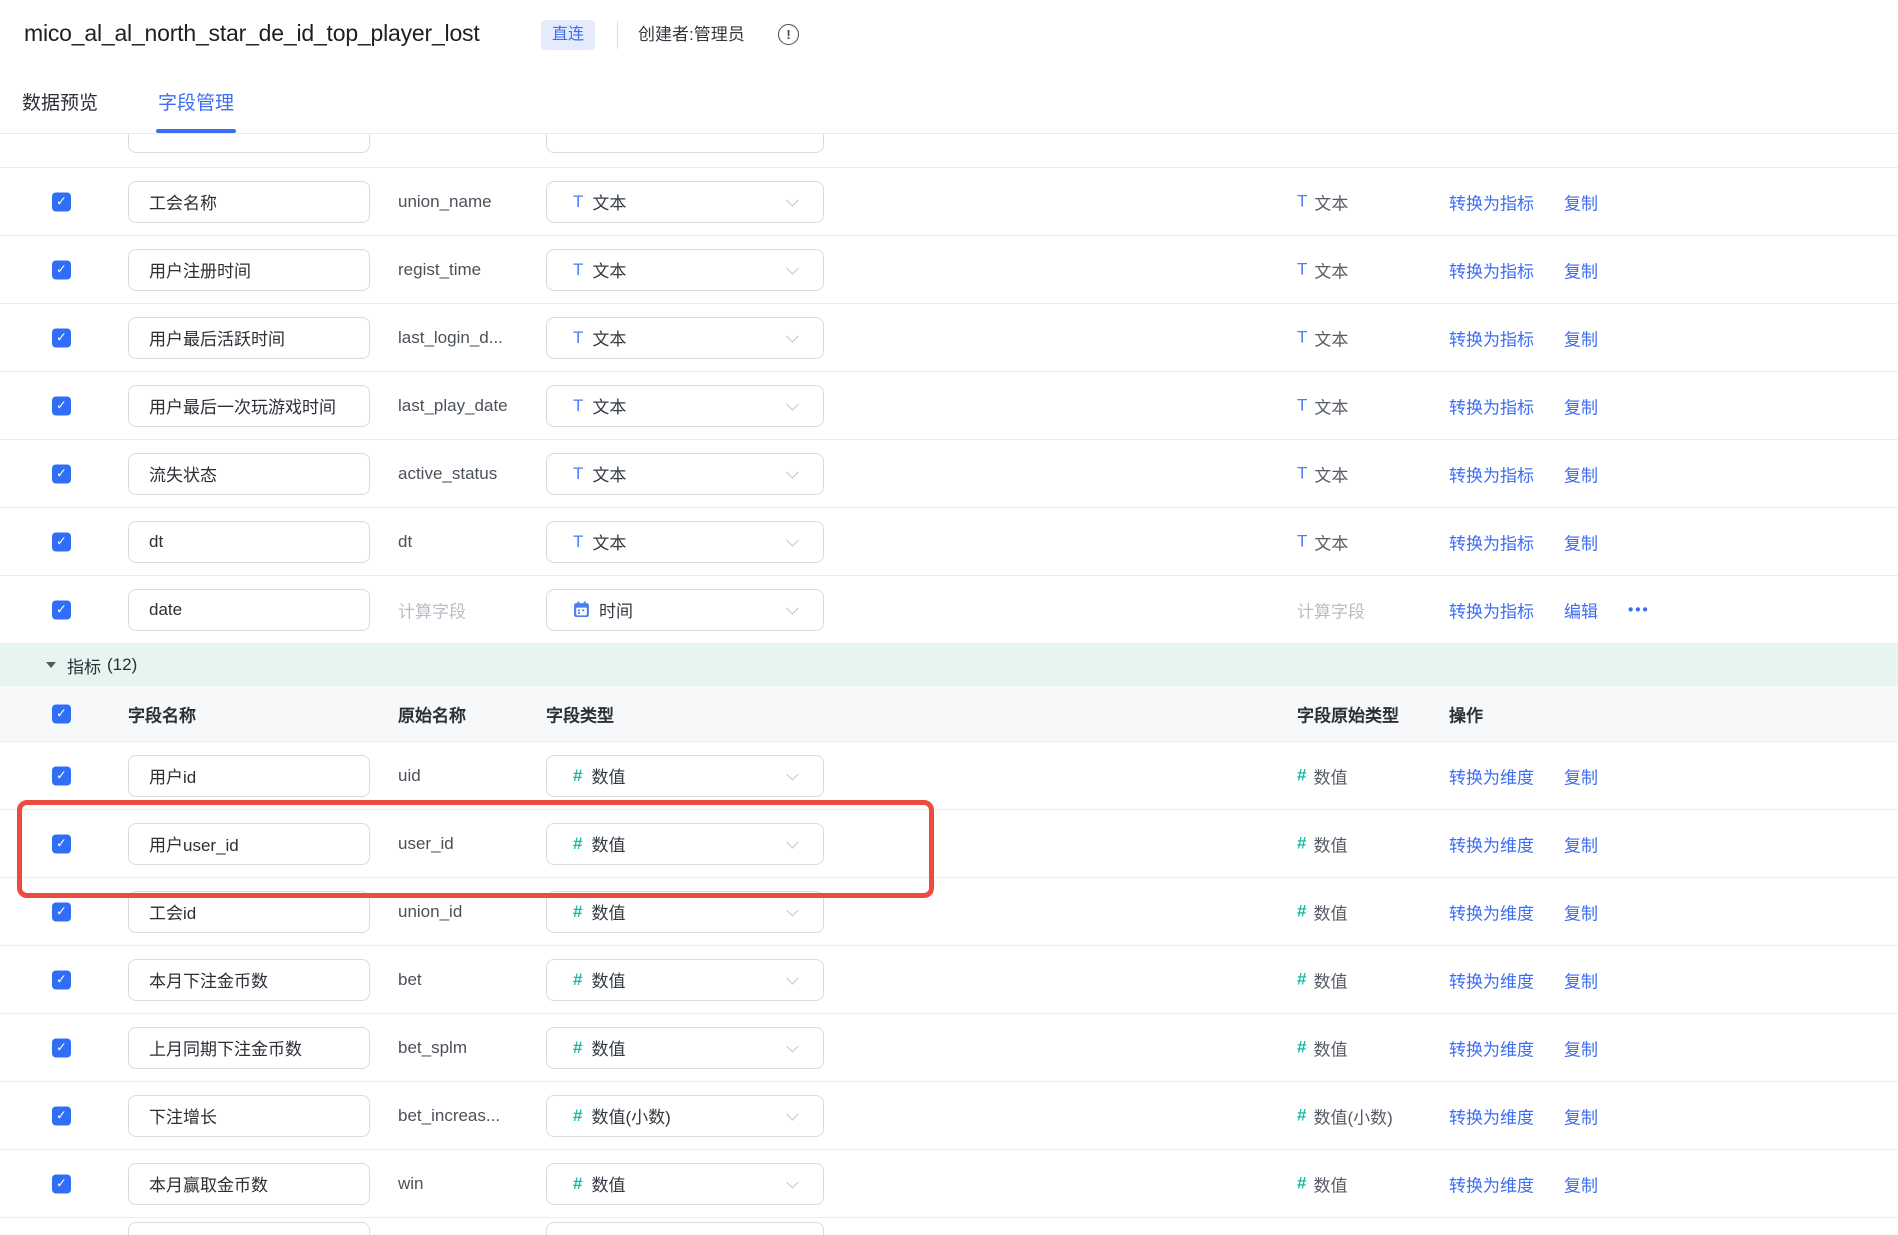  What do you see at coordinates (788, 34) in the screenshot?
I see `info-icon: !` at bounding box center [788, 34].